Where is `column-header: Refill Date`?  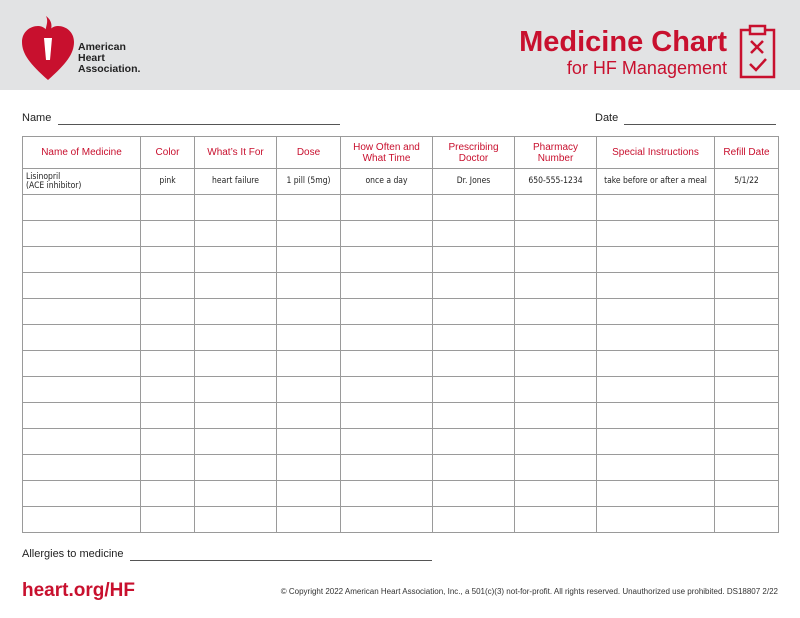
column-header: Refill Date is located at coordinates (746, 152).